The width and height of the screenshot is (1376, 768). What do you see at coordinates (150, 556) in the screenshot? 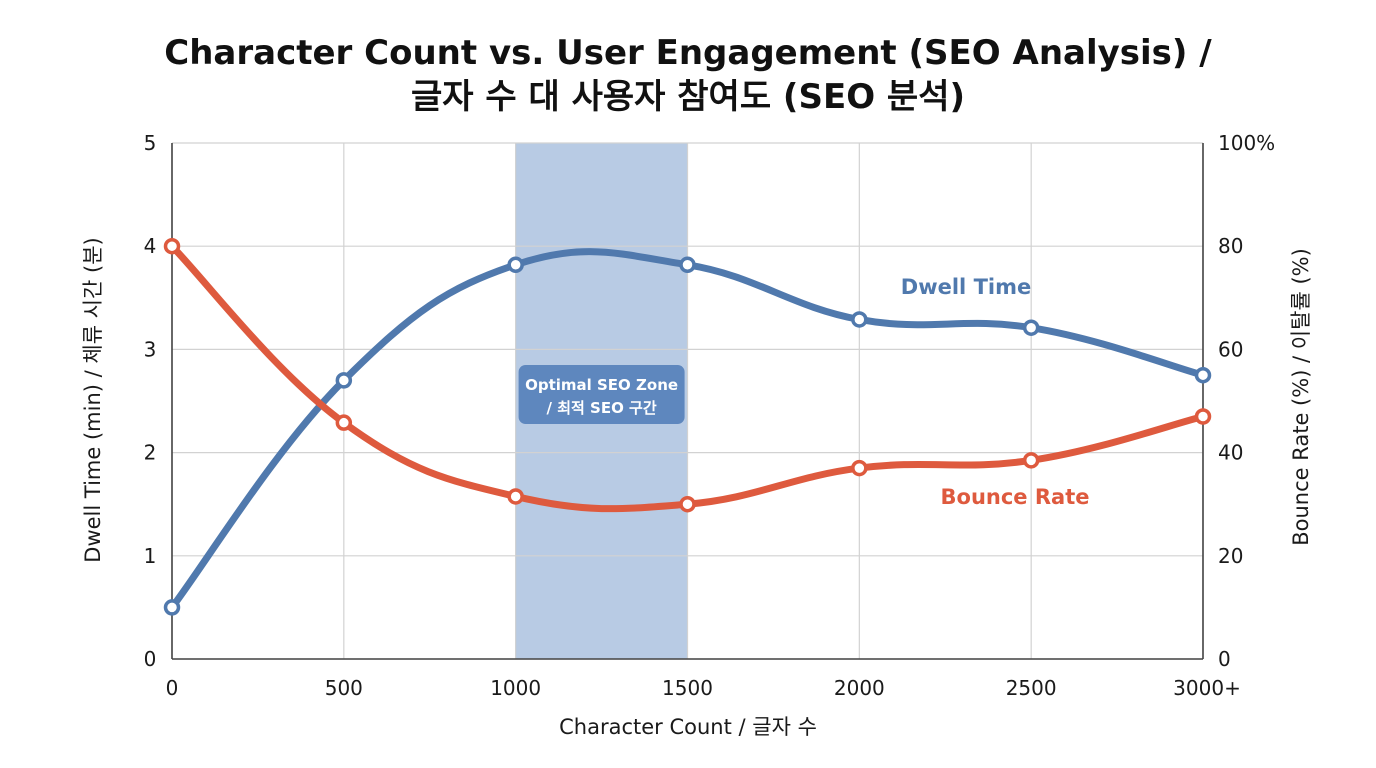
I see `y-left-tick-label-1: 1` at bounding box center [150, 556].